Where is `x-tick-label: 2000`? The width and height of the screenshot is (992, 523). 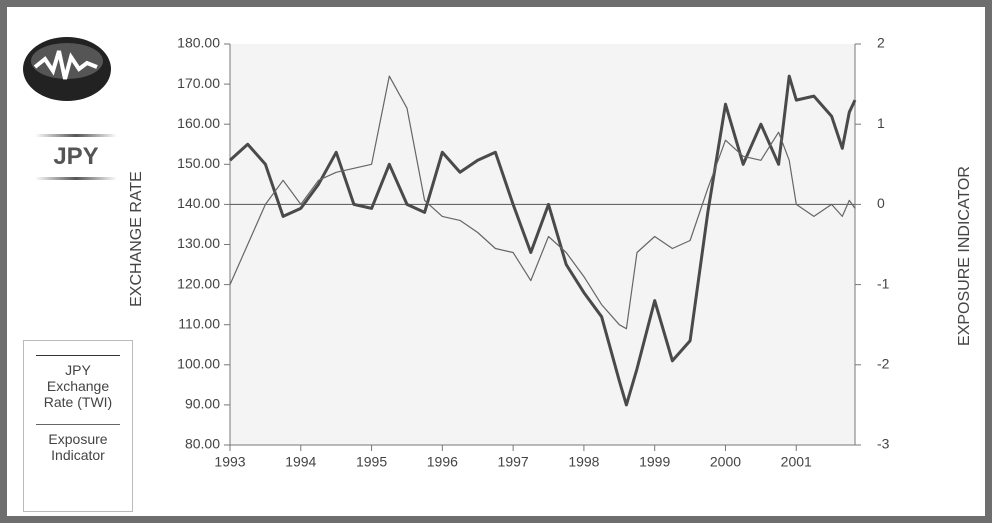 x-tick-label: 2000 is located at coordinates (725, 462).